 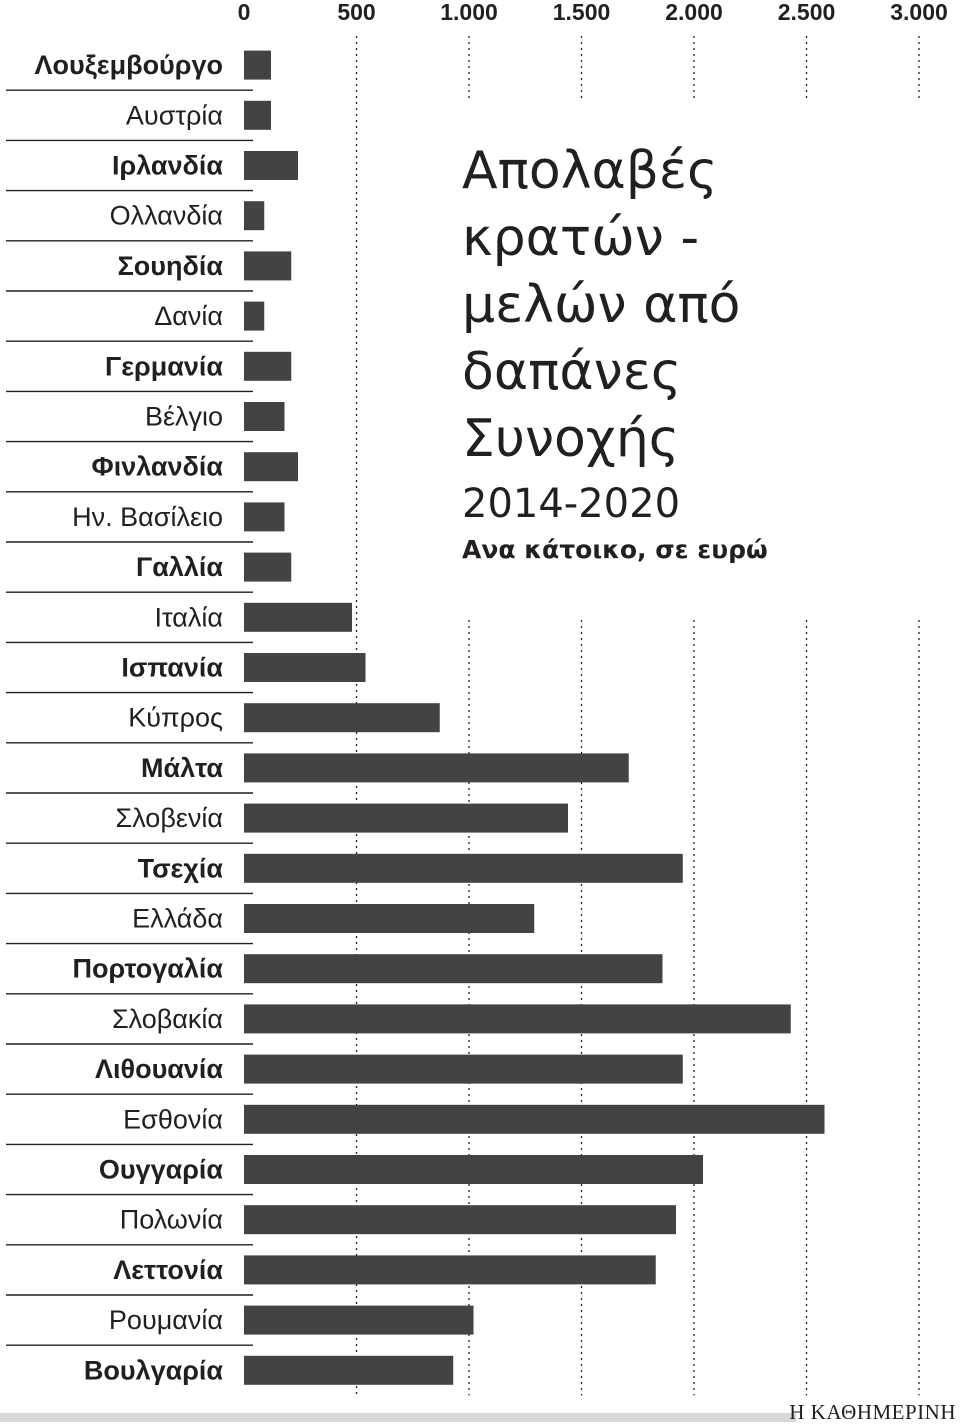 What do you see at coordinates (174, 115) in the screenshot?
I see `category-label: Αυστρία` at bounding box center [174, 115].